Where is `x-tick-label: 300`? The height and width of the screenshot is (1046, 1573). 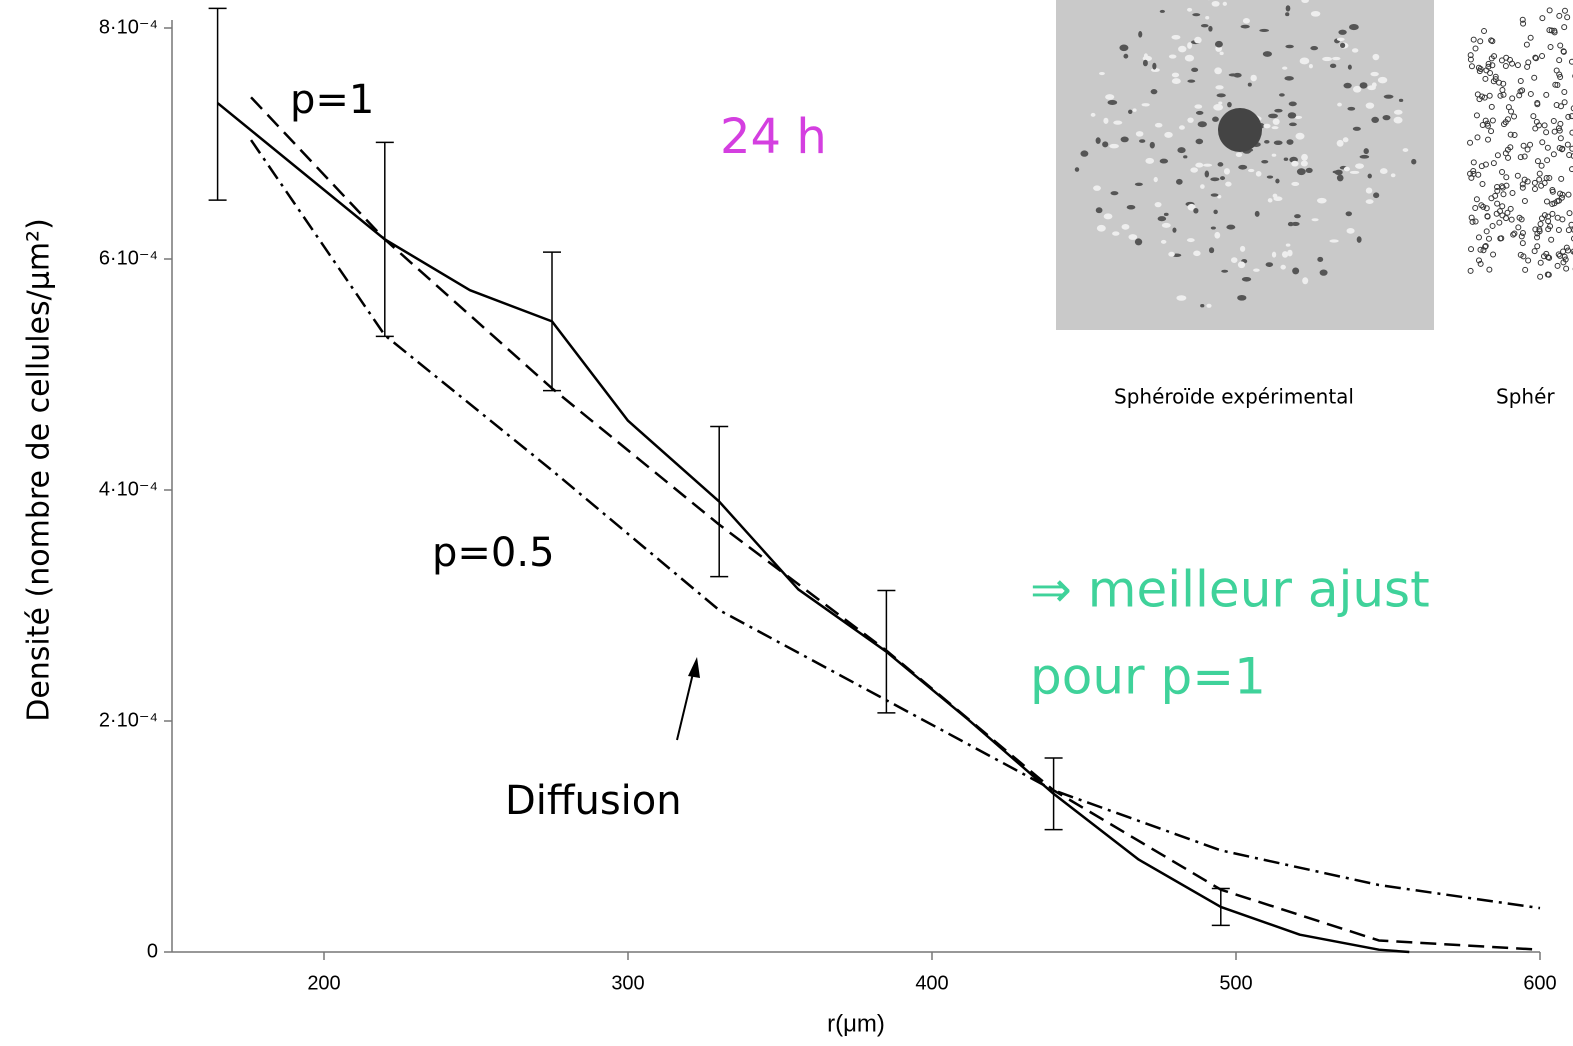
x-tick-label: 300 is located at coordinates (627, 983).